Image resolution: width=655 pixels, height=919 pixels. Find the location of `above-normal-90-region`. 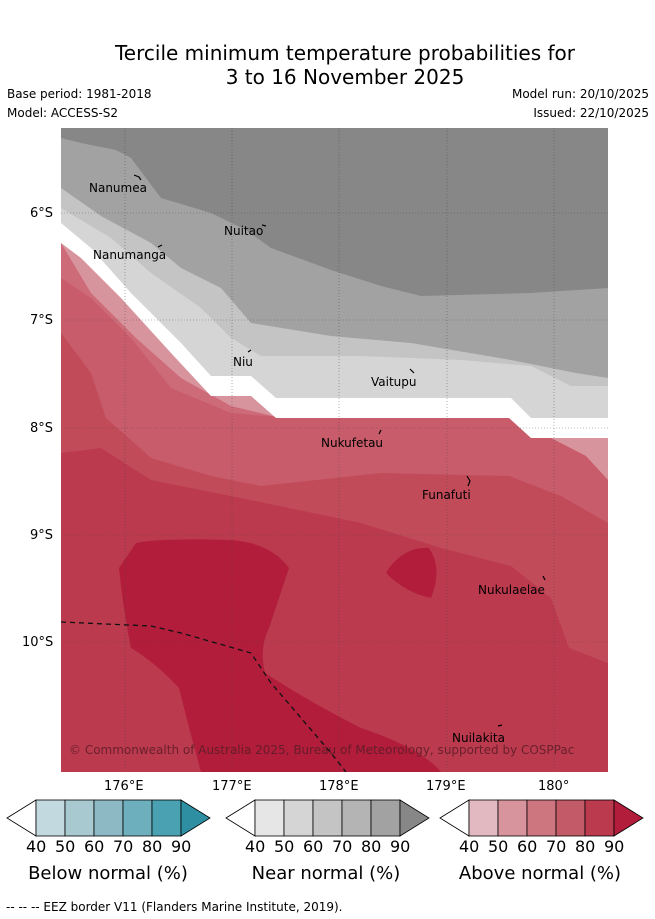

above-normal-90-region is located at coordinates (280, 655).